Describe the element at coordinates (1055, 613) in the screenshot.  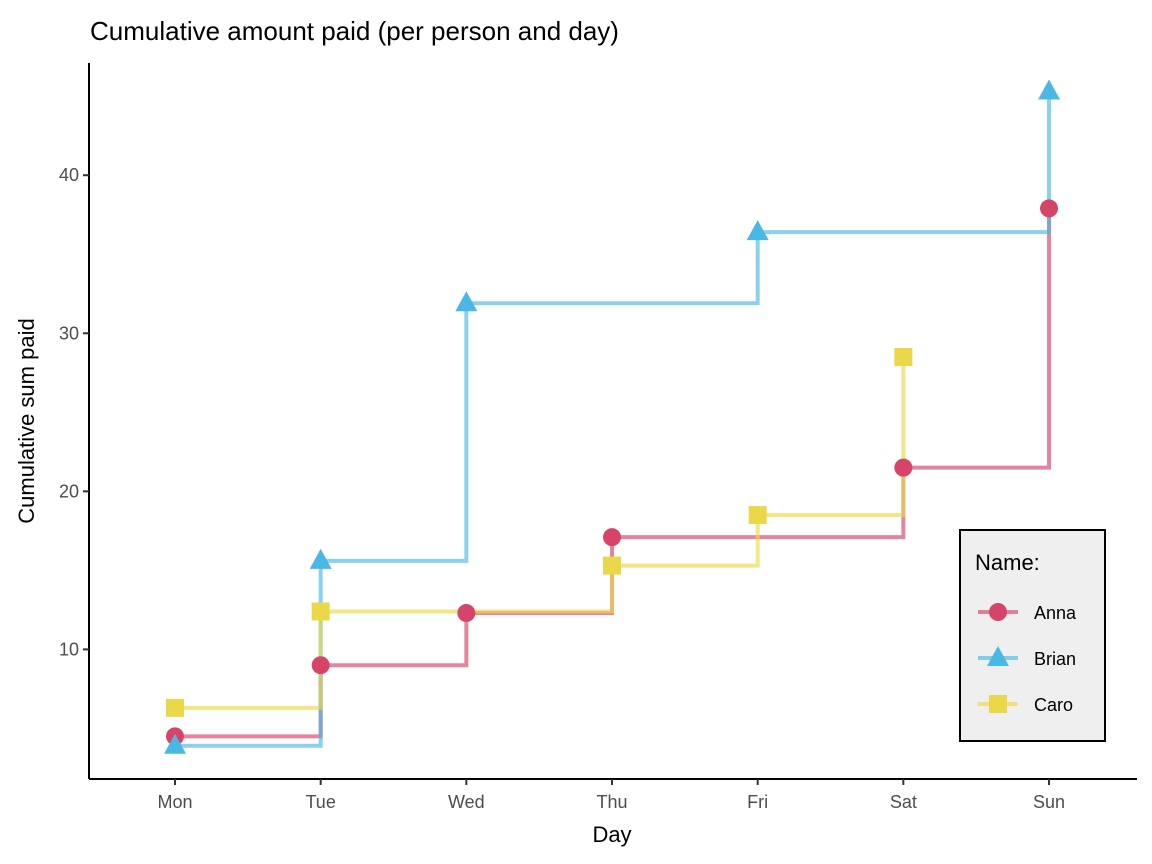
I see `legend-label: Anna` at that location.